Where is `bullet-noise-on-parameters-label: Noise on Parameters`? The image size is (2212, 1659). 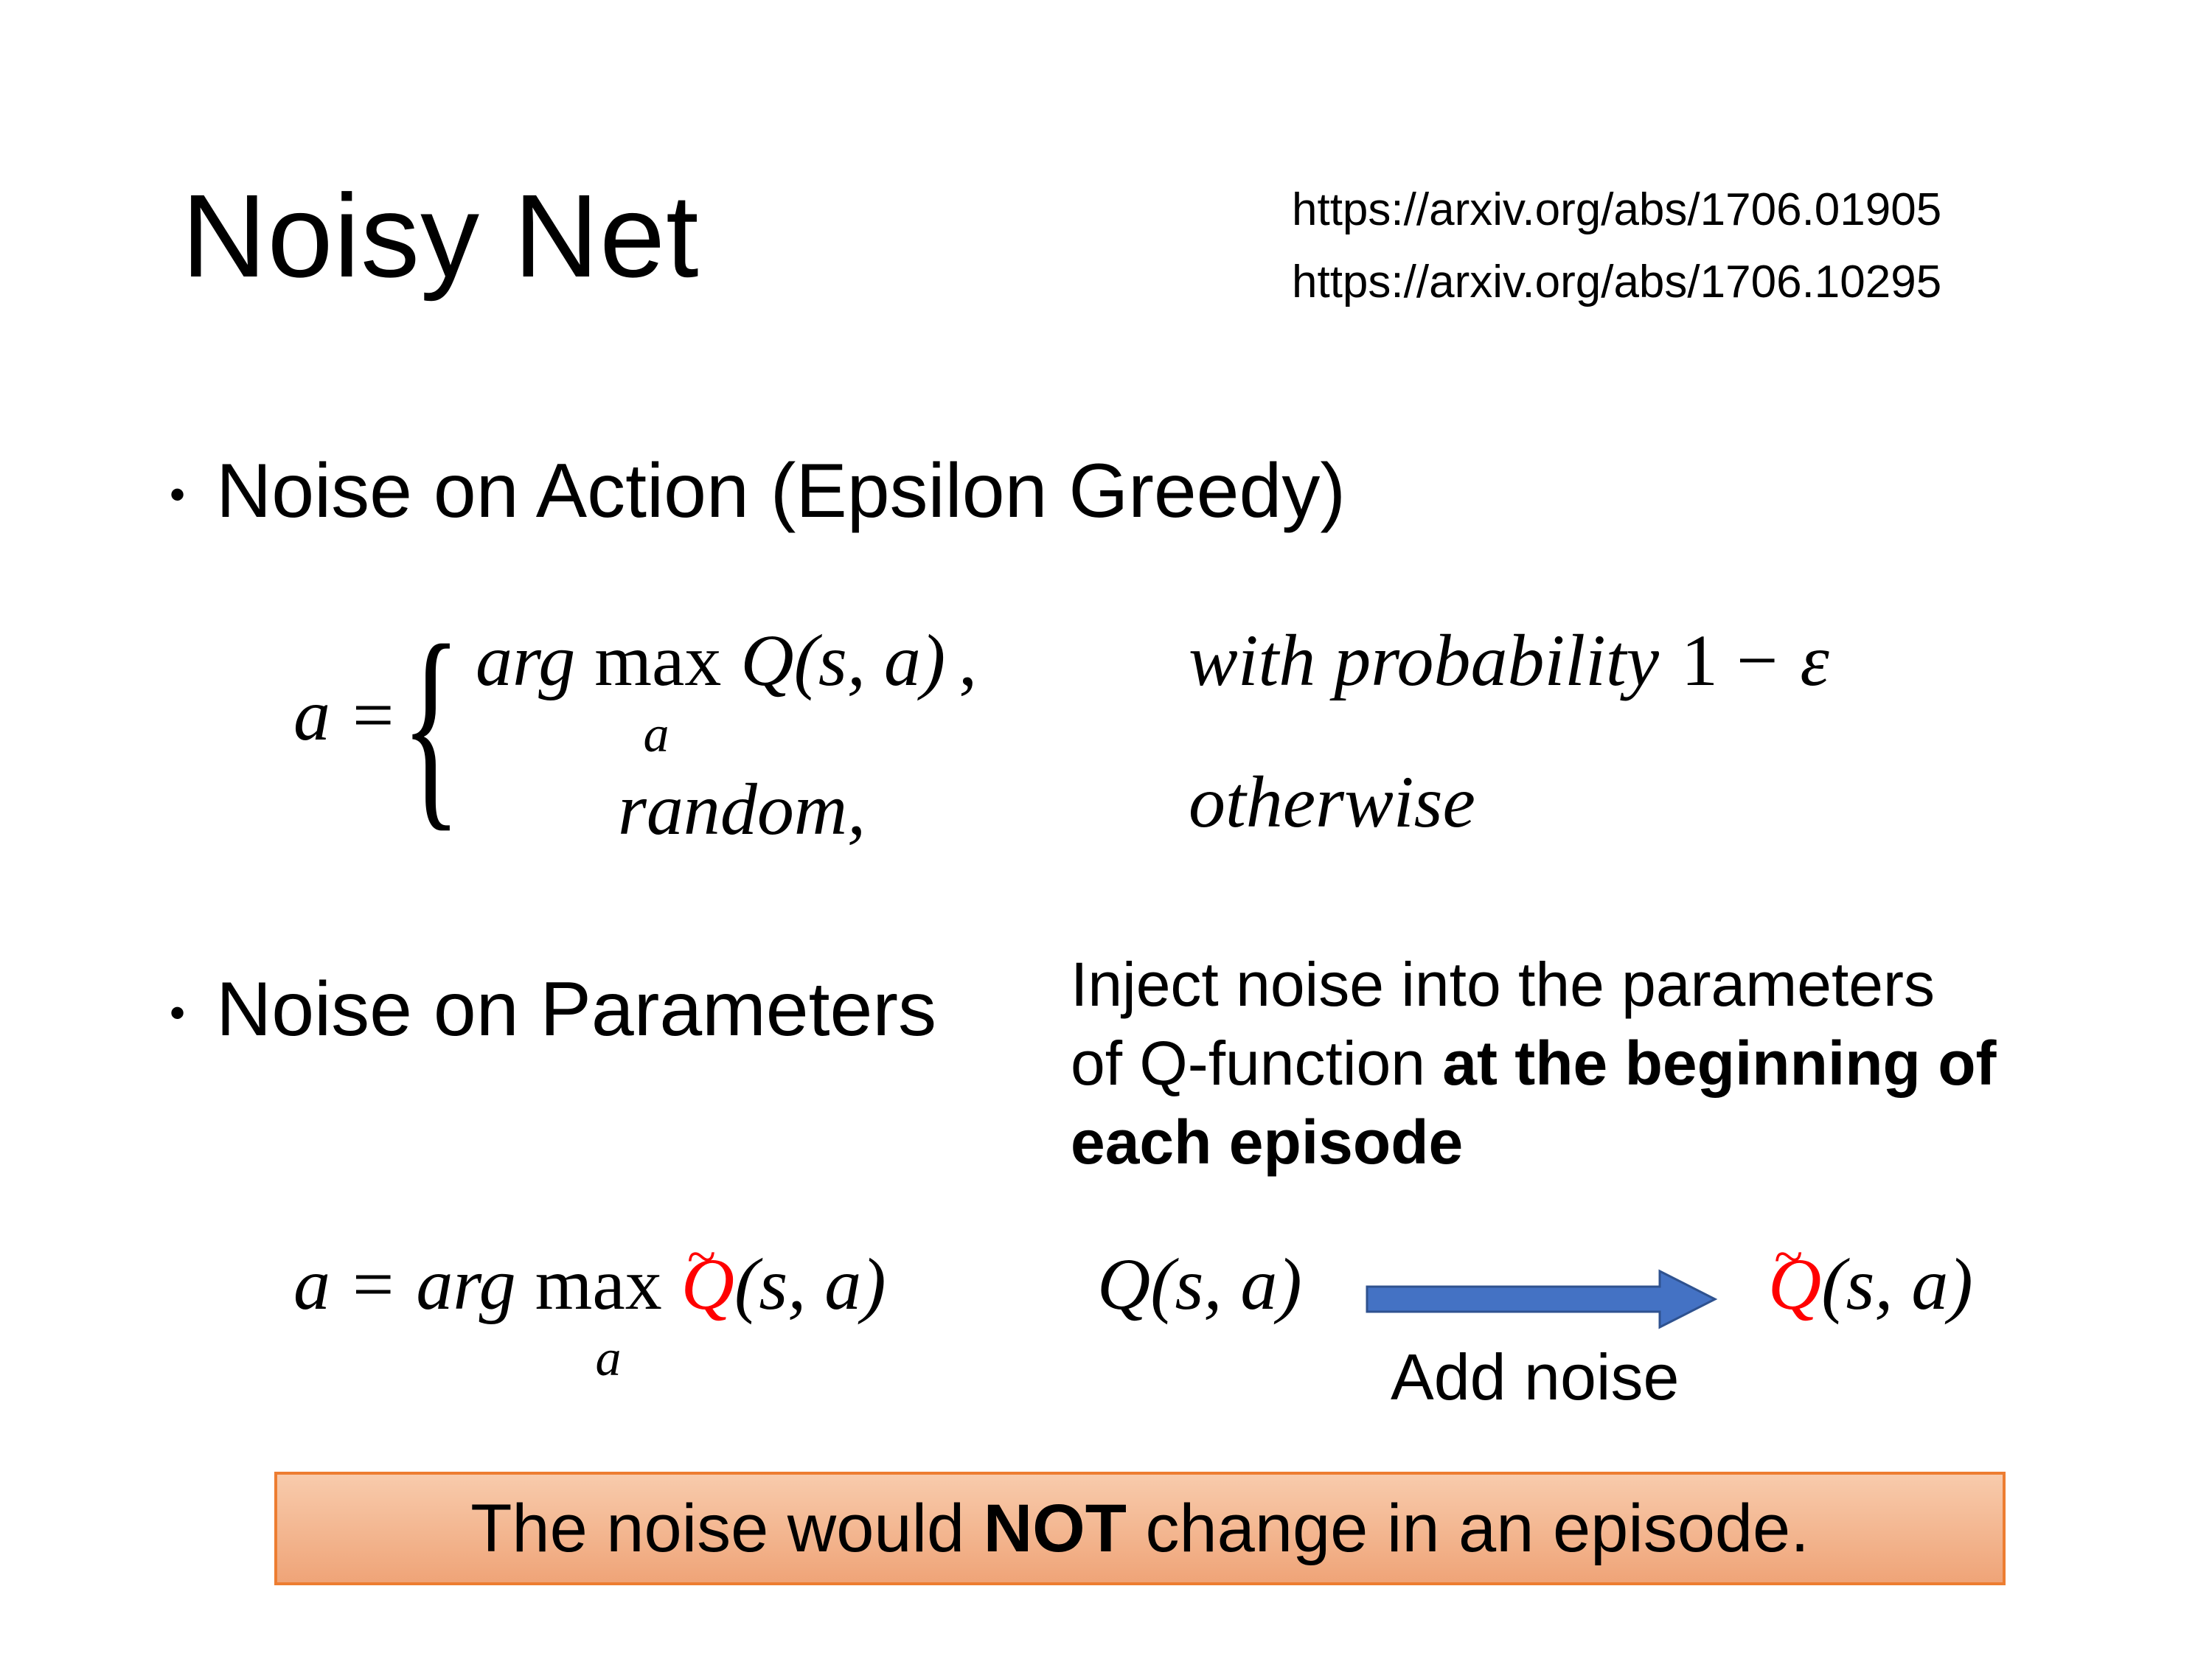
bullet-noise-on-parameters-label: Noise on Parameters is located at coordinates (576, 1009).